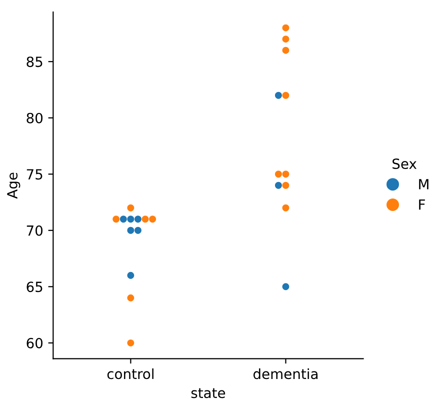 This screenshot has width=443, height=403. What do you see at coordinates (34, 62) in the screenshot?
I see `y-tick-label: 85` at bounding box center [34, 62].